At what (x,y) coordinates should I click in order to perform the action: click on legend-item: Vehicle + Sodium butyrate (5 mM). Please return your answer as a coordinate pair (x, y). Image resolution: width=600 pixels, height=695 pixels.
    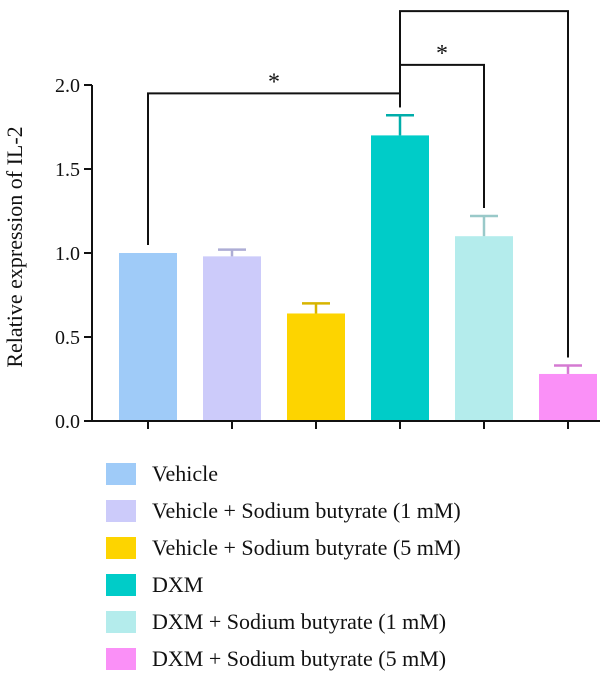
    Looking at the image, I should click on (283, 547).